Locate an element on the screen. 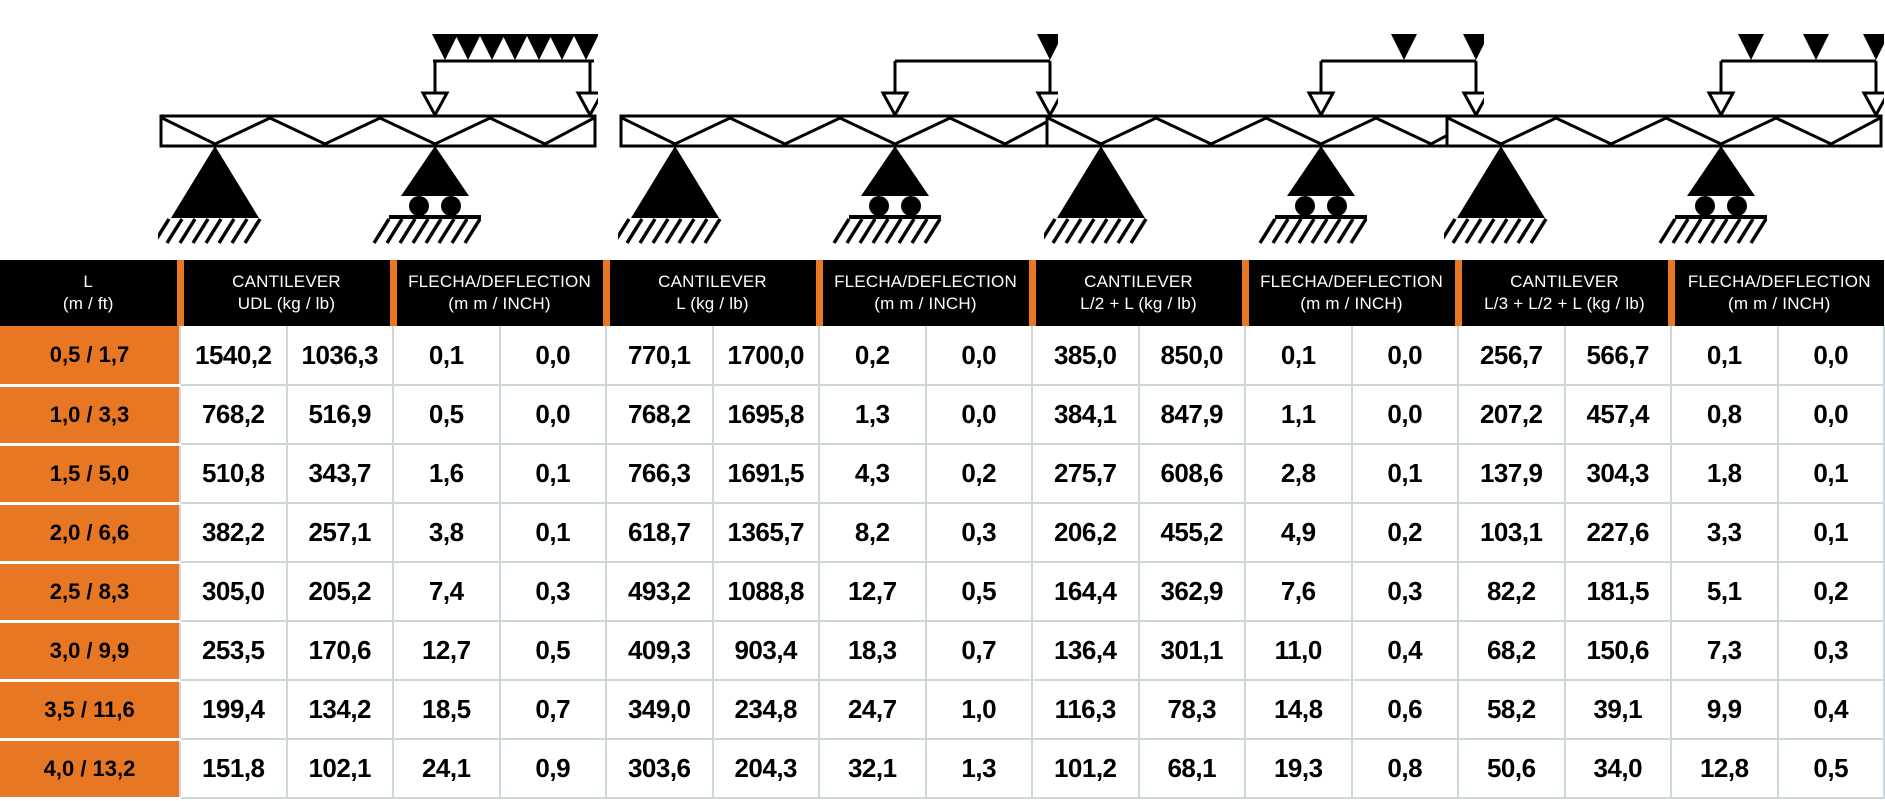 The image size is (1885, 801). value-cell: 8,2 is located at coordinates (872, 532).